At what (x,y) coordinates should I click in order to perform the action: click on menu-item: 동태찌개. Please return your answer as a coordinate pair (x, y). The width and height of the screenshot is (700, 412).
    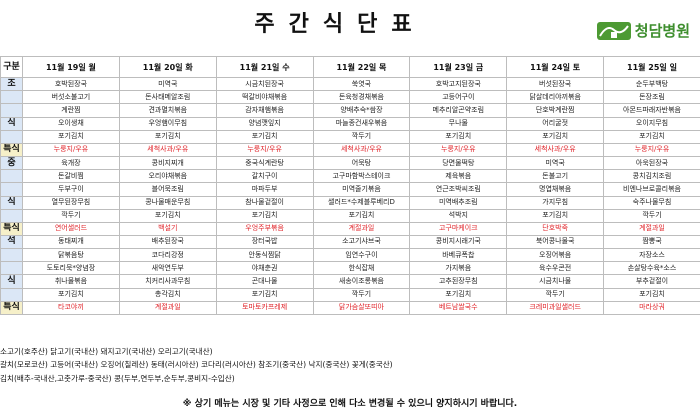
    Looking at the image, I should click on (71, 242).